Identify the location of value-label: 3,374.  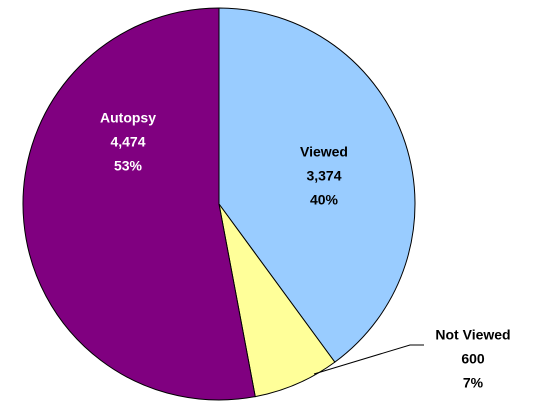
(323, 176).